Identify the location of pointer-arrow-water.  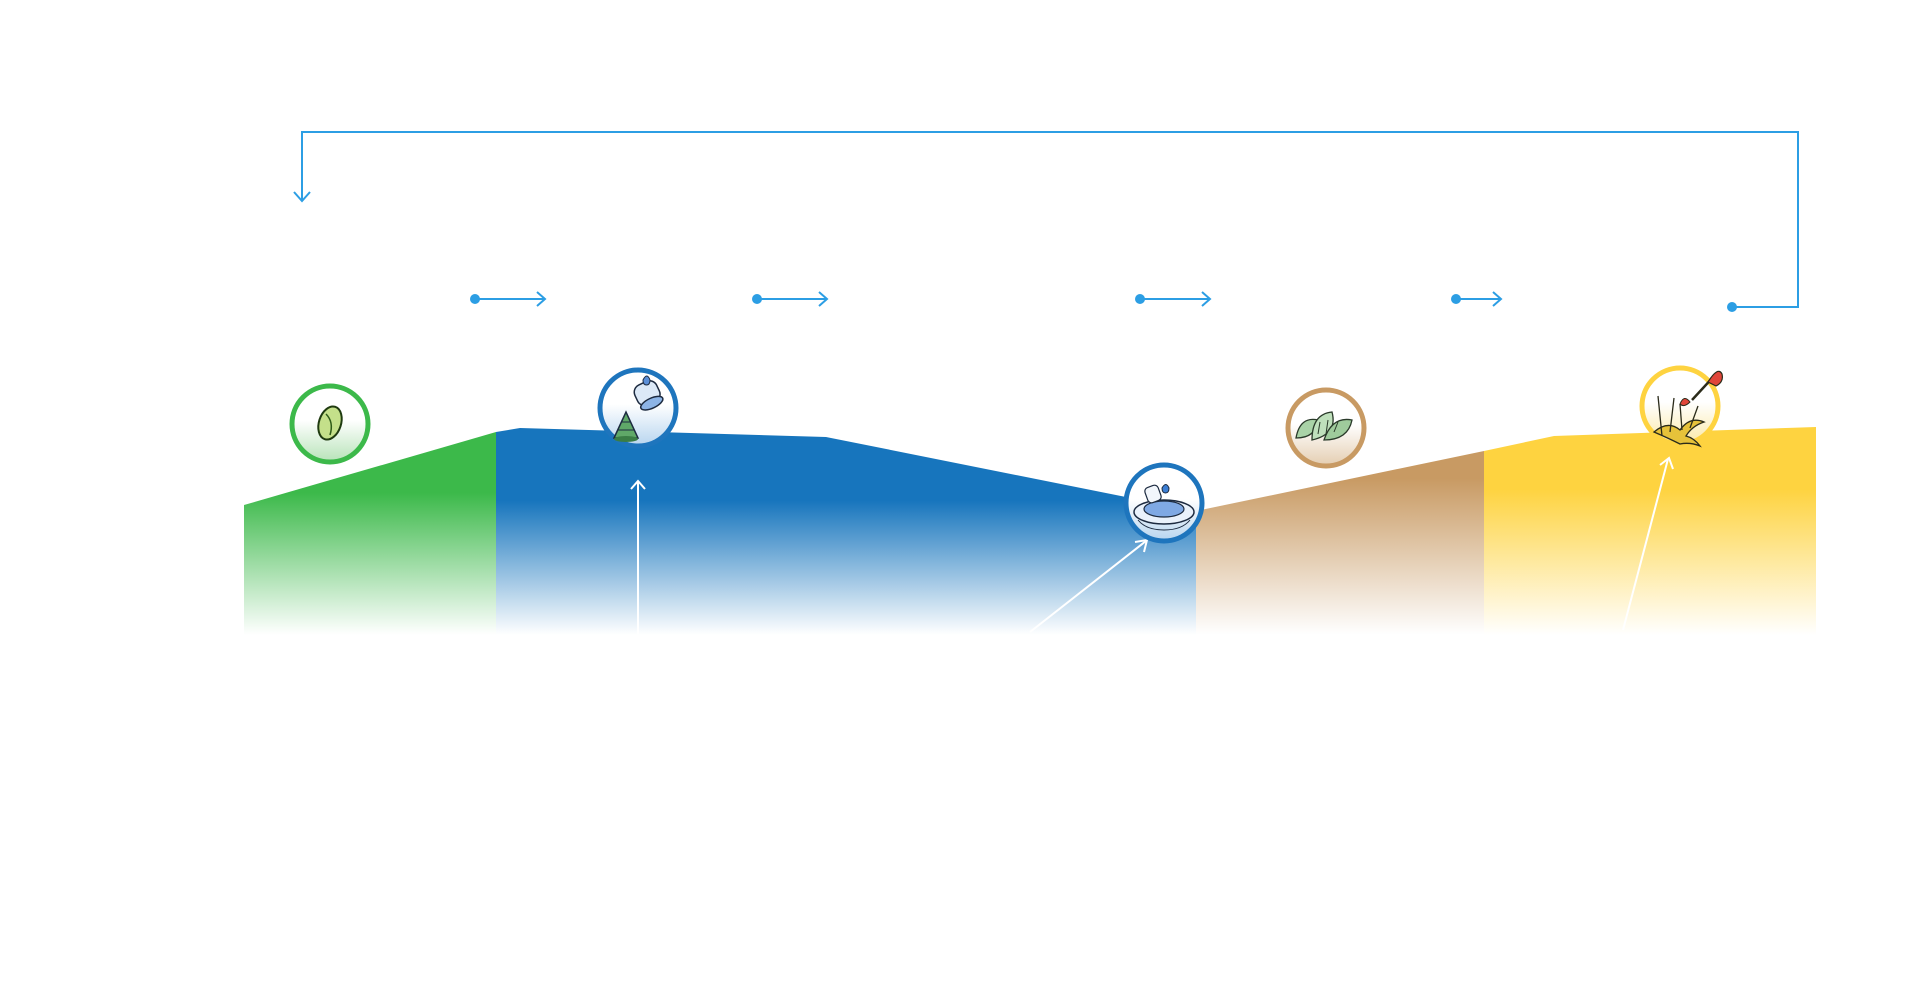
(638, 556).